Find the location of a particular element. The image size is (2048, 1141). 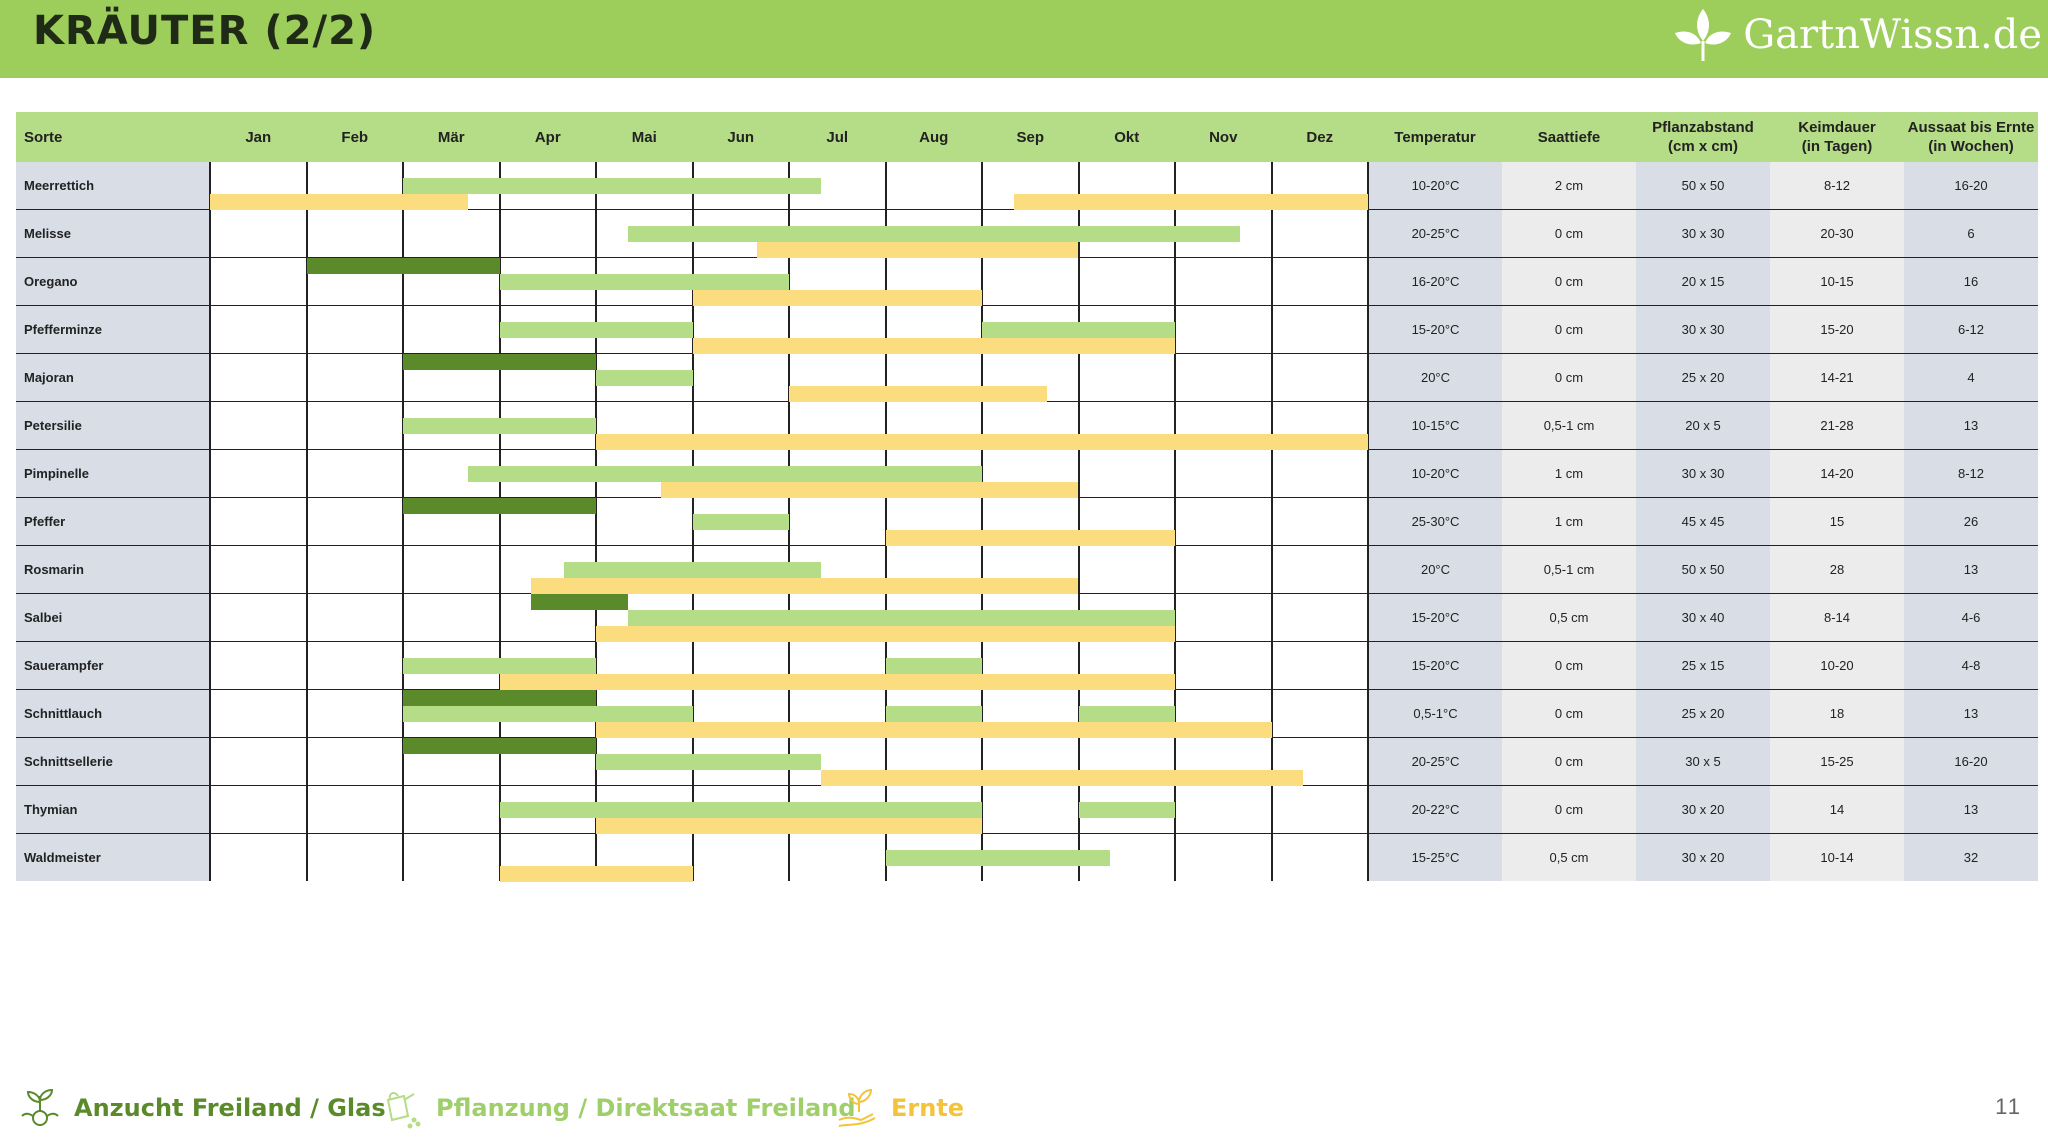

temperature-cell: 20-22°C is located at coordinates (1435, 809).